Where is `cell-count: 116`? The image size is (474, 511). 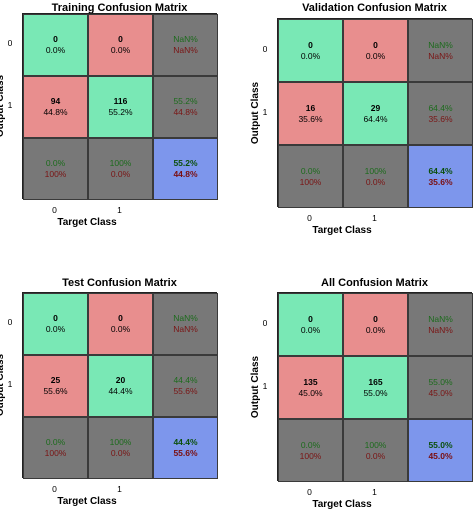
cell-count: 116 is located at coordinates (120, 101).